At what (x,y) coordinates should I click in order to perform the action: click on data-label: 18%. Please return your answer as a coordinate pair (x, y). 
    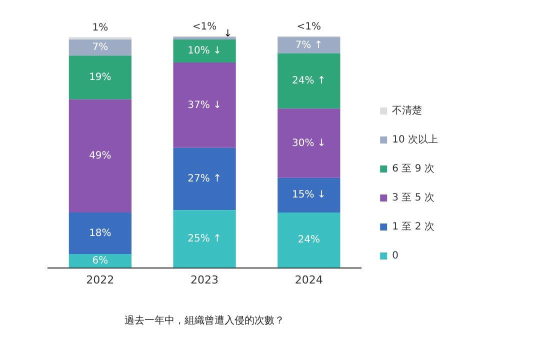
    Looking at the image, I should click on (100, 233).